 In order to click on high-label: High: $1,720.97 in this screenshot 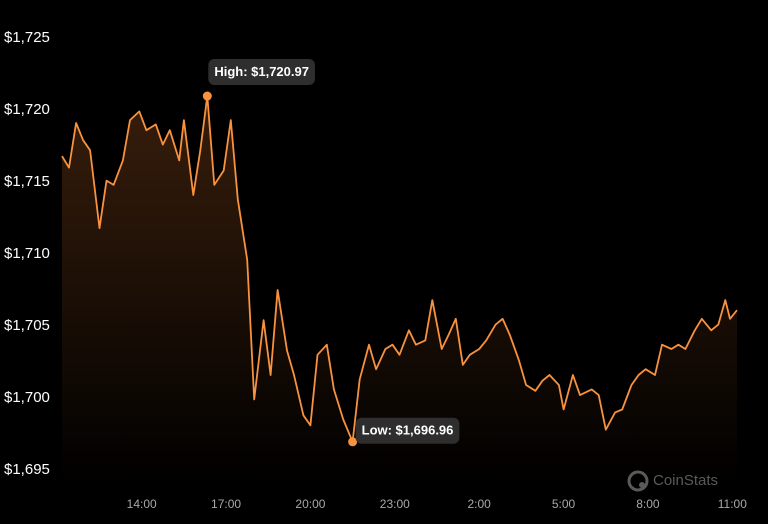, I will do `click(261, 71)`.